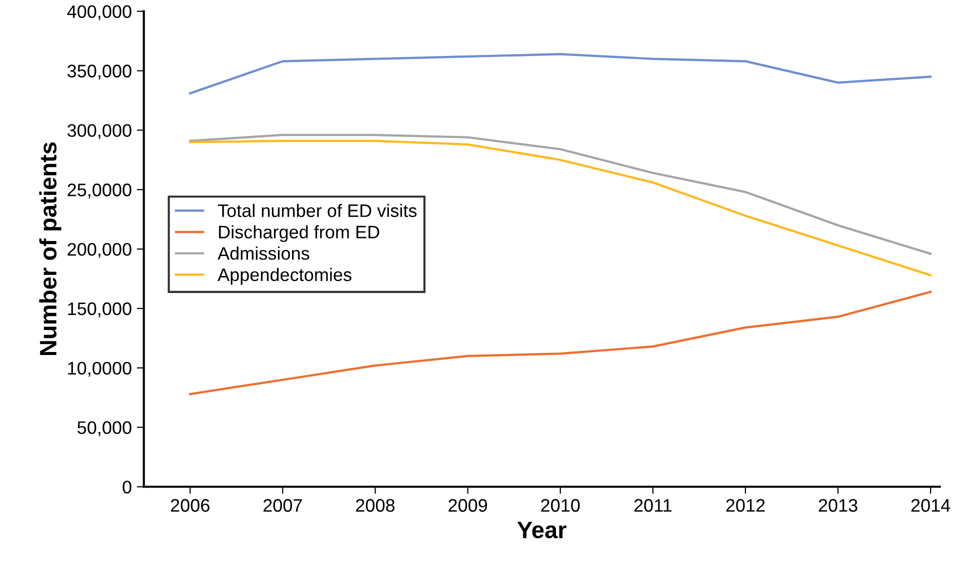 This screenshot has height=566, width=959. I want to click on x-tick-label: 2011, so click(653, 505).